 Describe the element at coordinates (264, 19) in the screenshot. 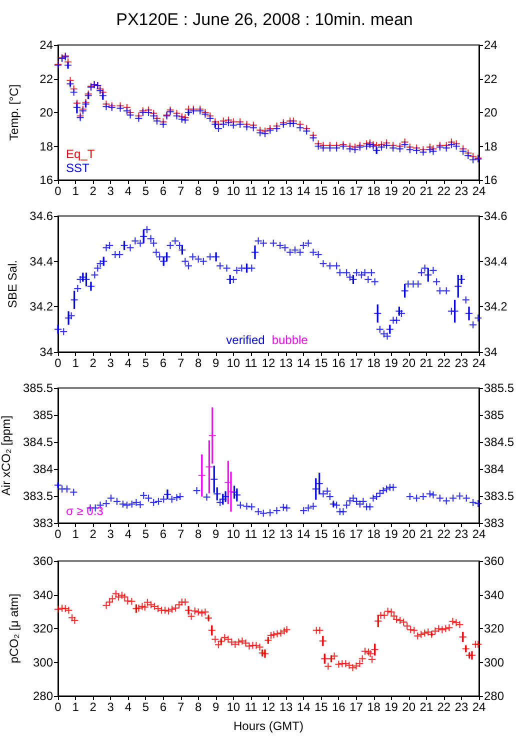

I see `chart-title: PX120E : June 26, 2008 : 10min. mean` at that location.